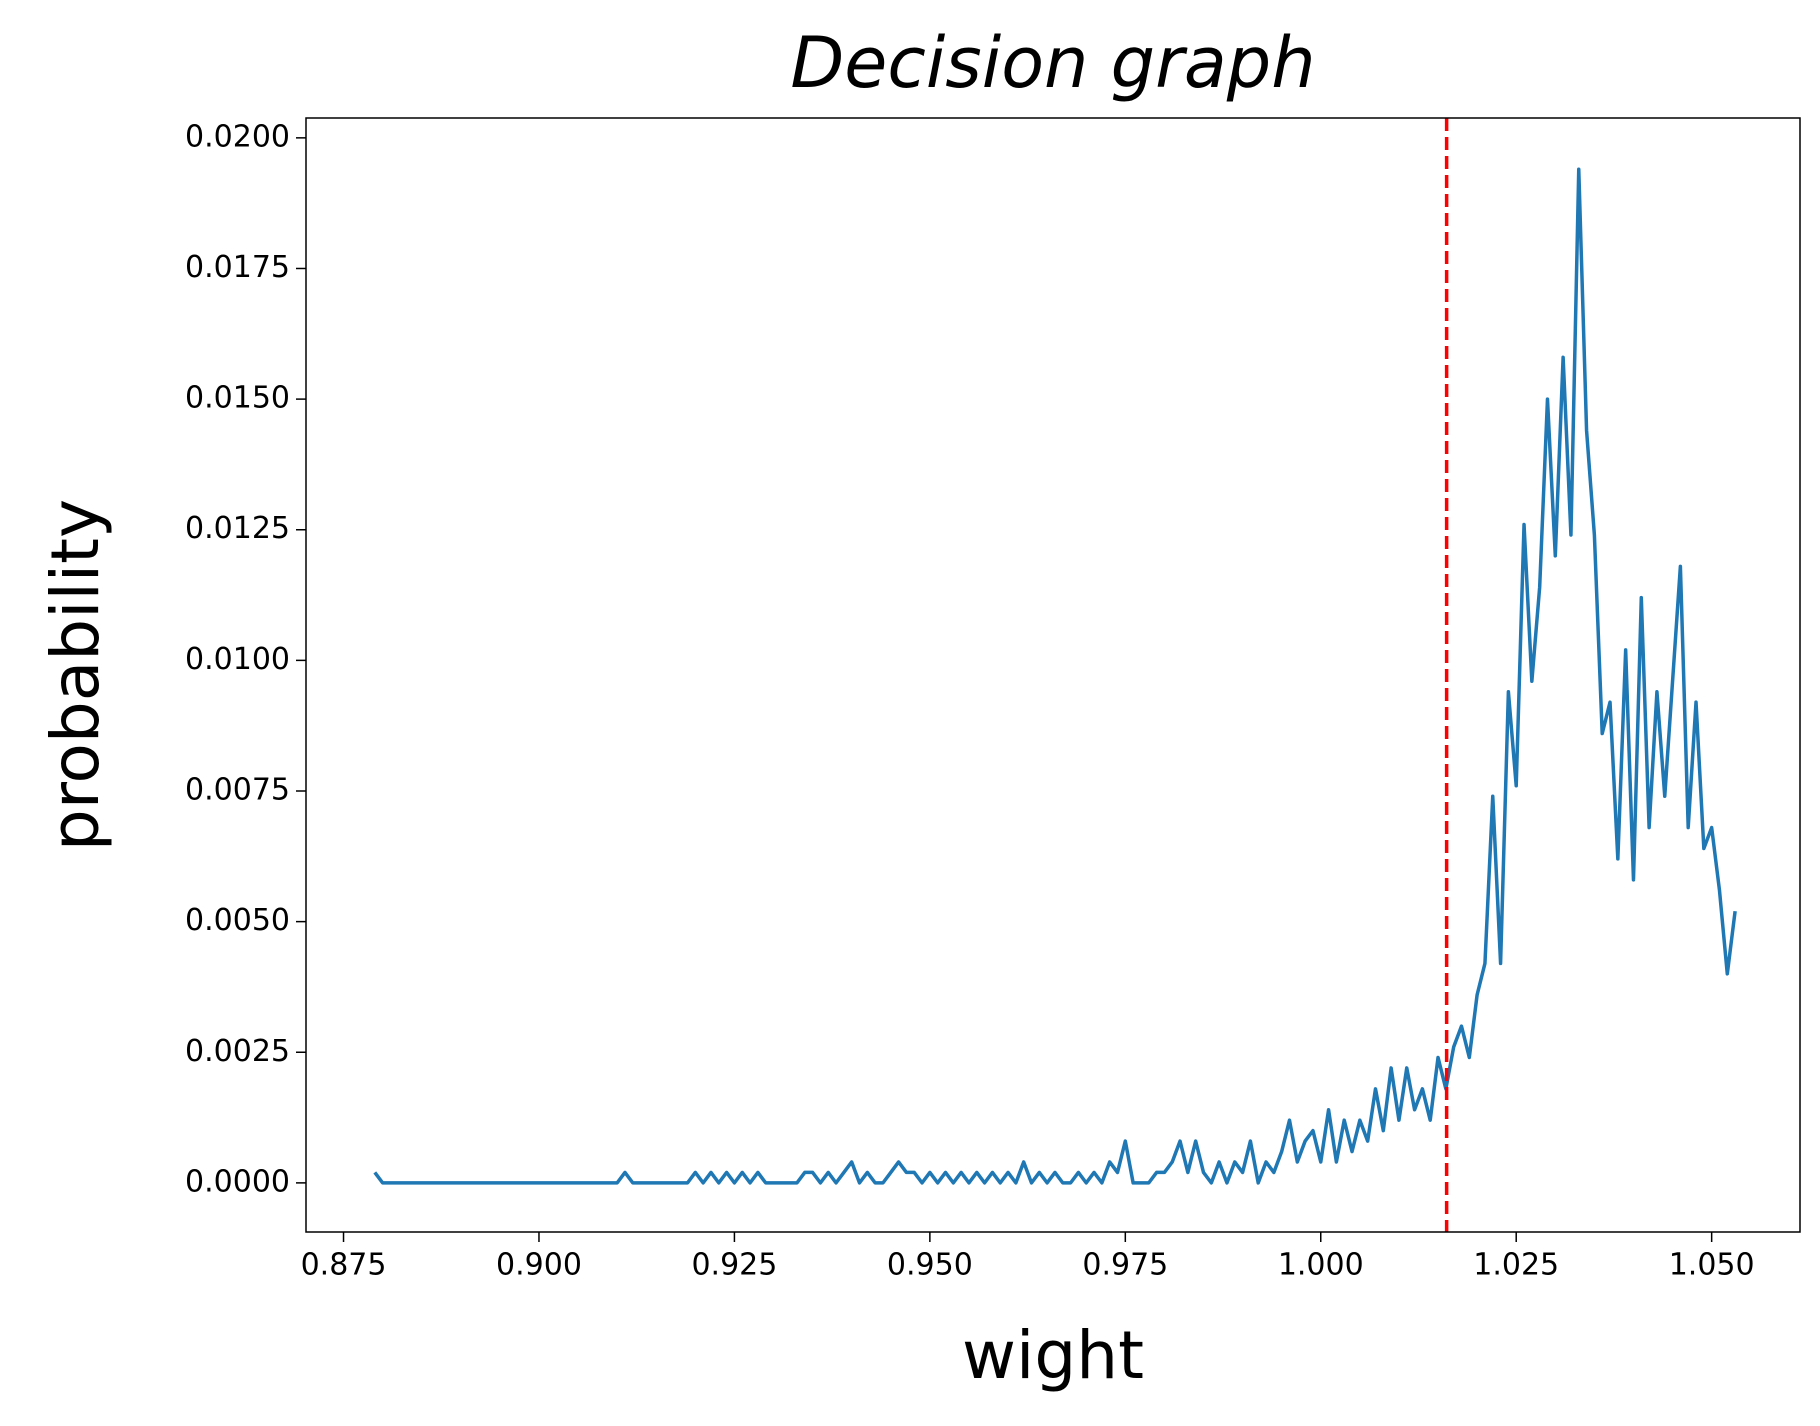  Describe the element at coordinates (539, 1265) in the screenshot. I see `x-tick-label: 0.900` at that location.